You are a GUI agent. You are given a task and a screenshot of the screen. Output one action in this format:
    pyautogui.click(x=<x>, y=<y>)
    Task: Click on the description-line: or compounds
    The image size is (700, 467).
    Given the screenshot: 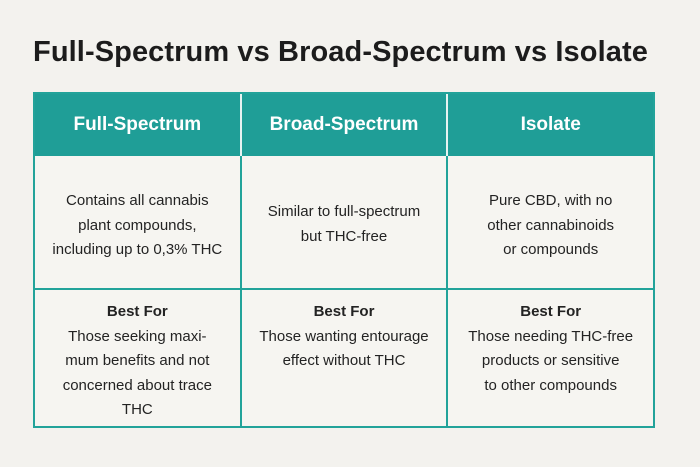 What is the action you would take?
    pyautogui.click(x=551, y=250)
    